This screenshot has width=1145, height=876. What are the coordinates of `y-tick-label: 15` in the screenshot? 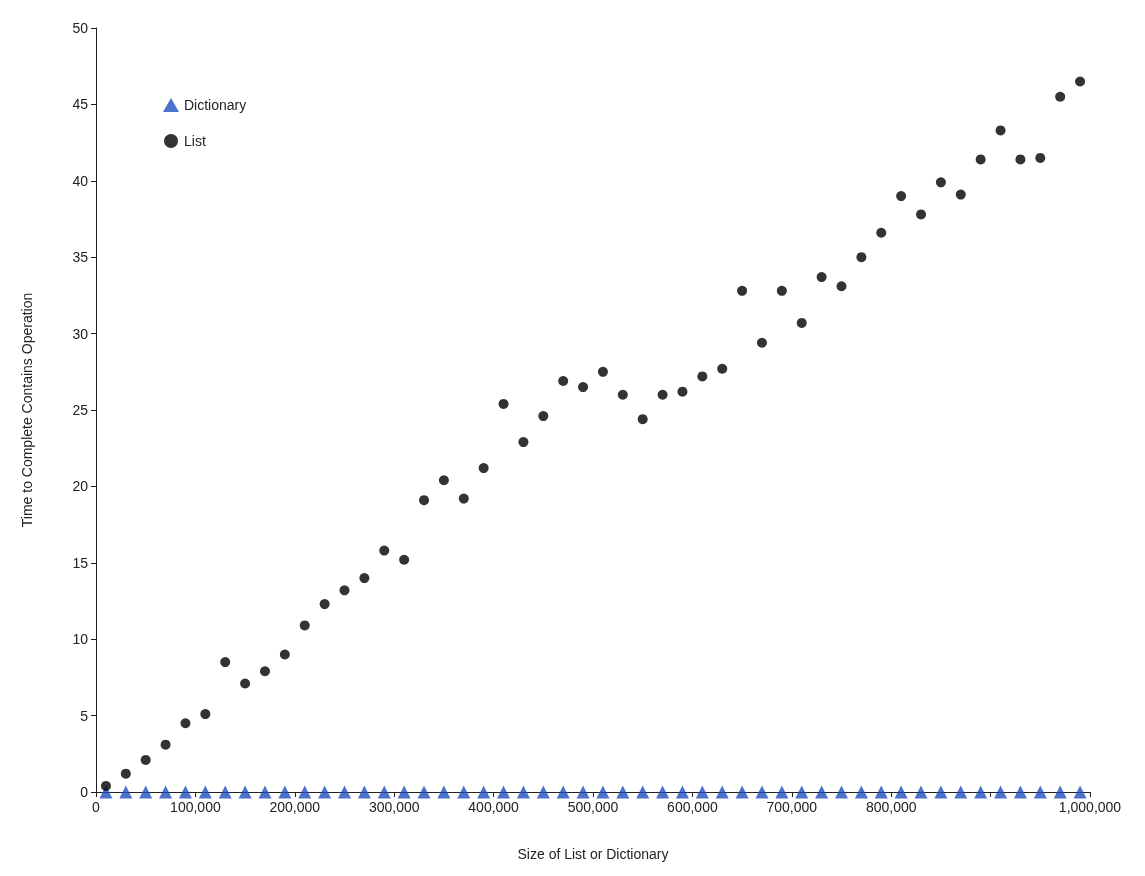 It's located at (80, 562).